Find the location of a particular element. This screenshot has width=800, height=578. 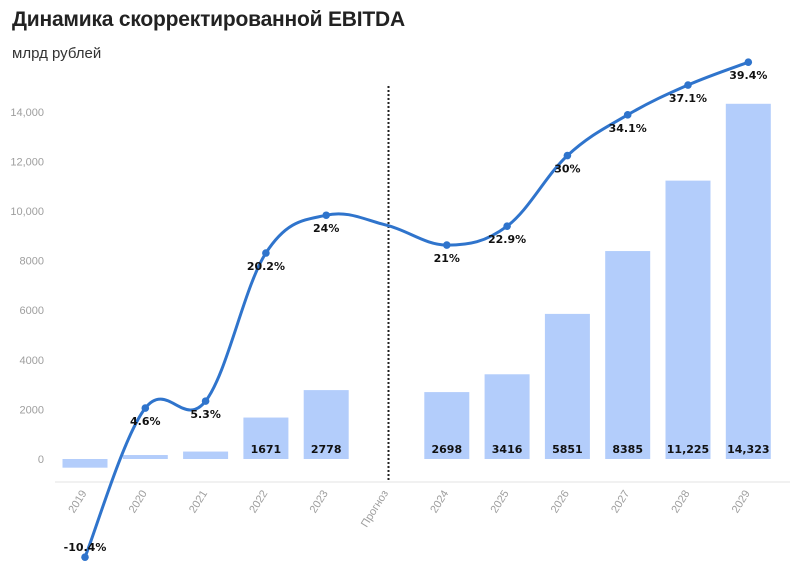

bar-2026 is located at coordinates (567, 386).